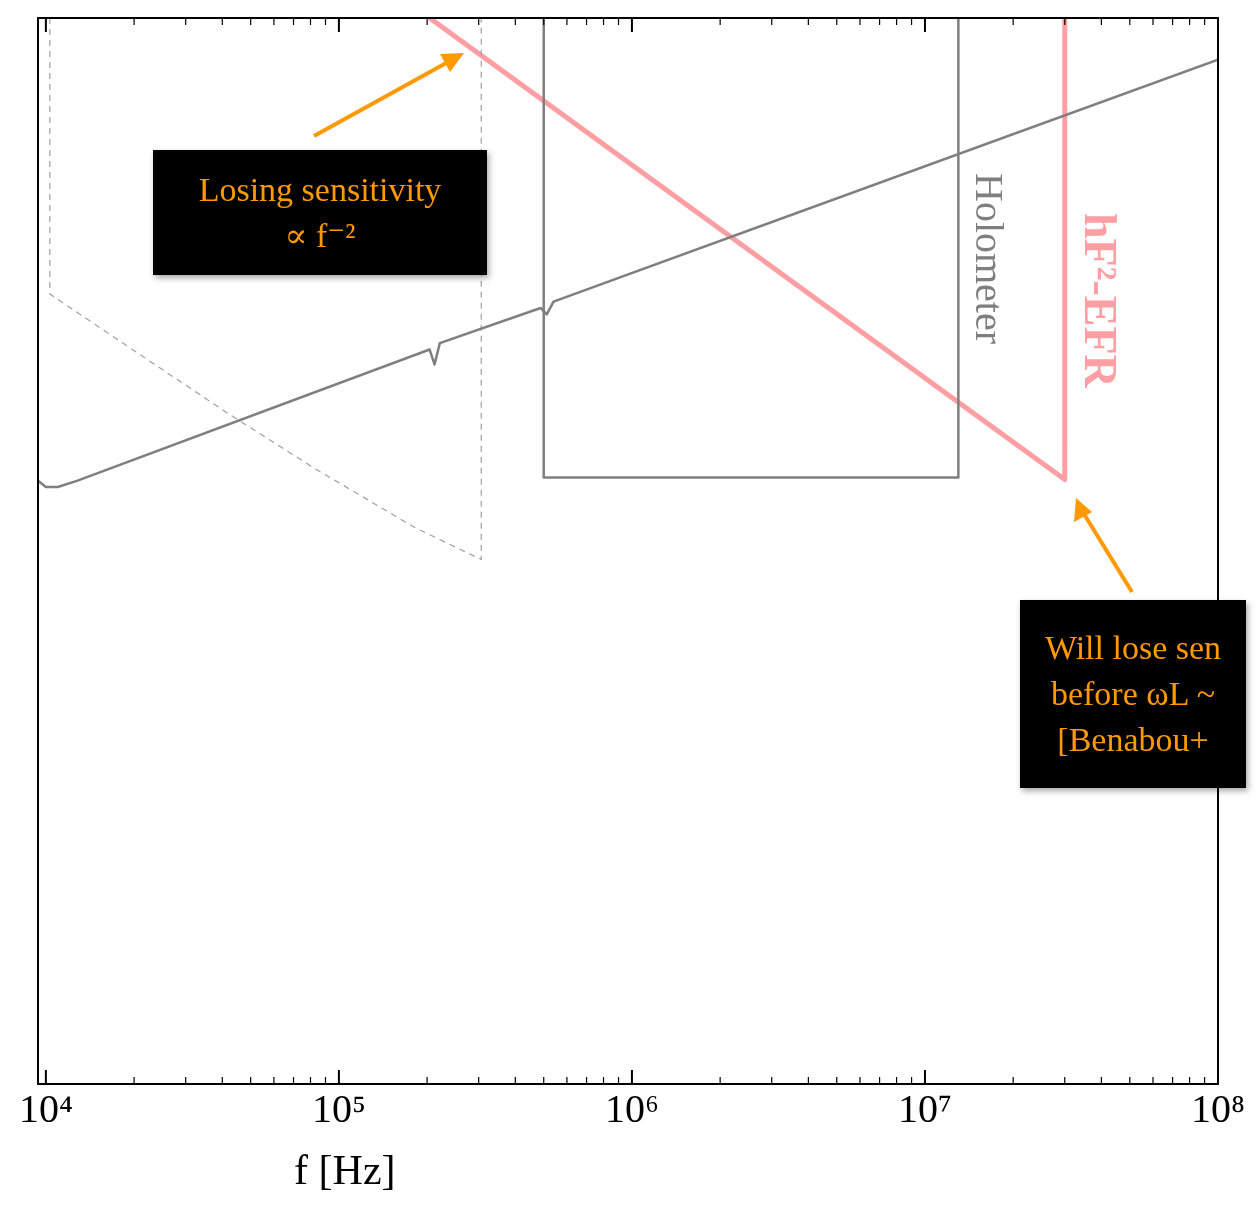 The width and height of the screenshot is (1258, 1219). Describe the element at coordinates (1100, 301) in the screenshot. I see `text: hF²-EFR` at that location.